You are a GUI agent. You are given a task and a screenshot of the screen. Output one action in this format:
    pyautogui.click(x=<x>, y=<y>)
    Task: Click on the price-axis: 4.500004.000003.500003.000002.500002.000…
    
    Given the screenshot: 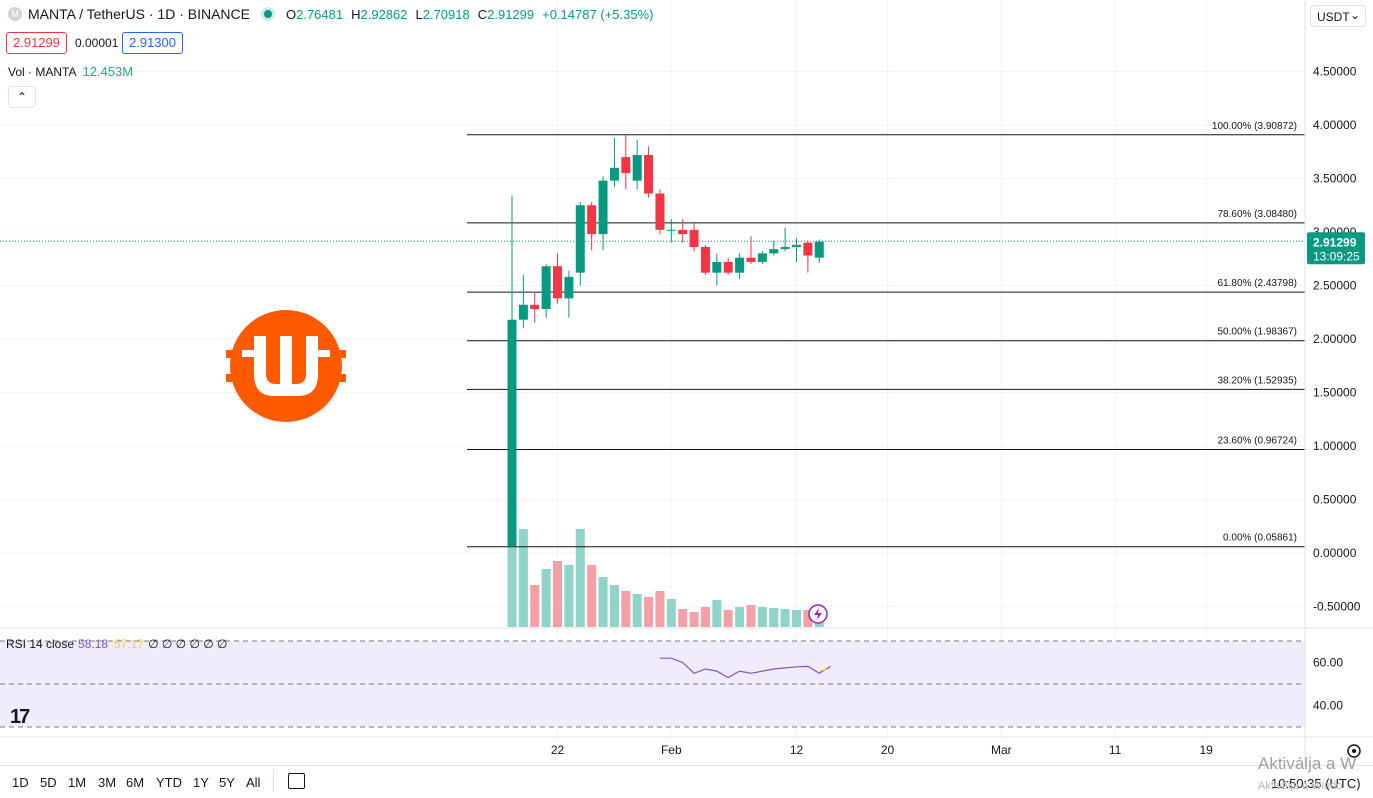 What is the action you would take?
    pyautogui.click(x=1337, y=339)
    